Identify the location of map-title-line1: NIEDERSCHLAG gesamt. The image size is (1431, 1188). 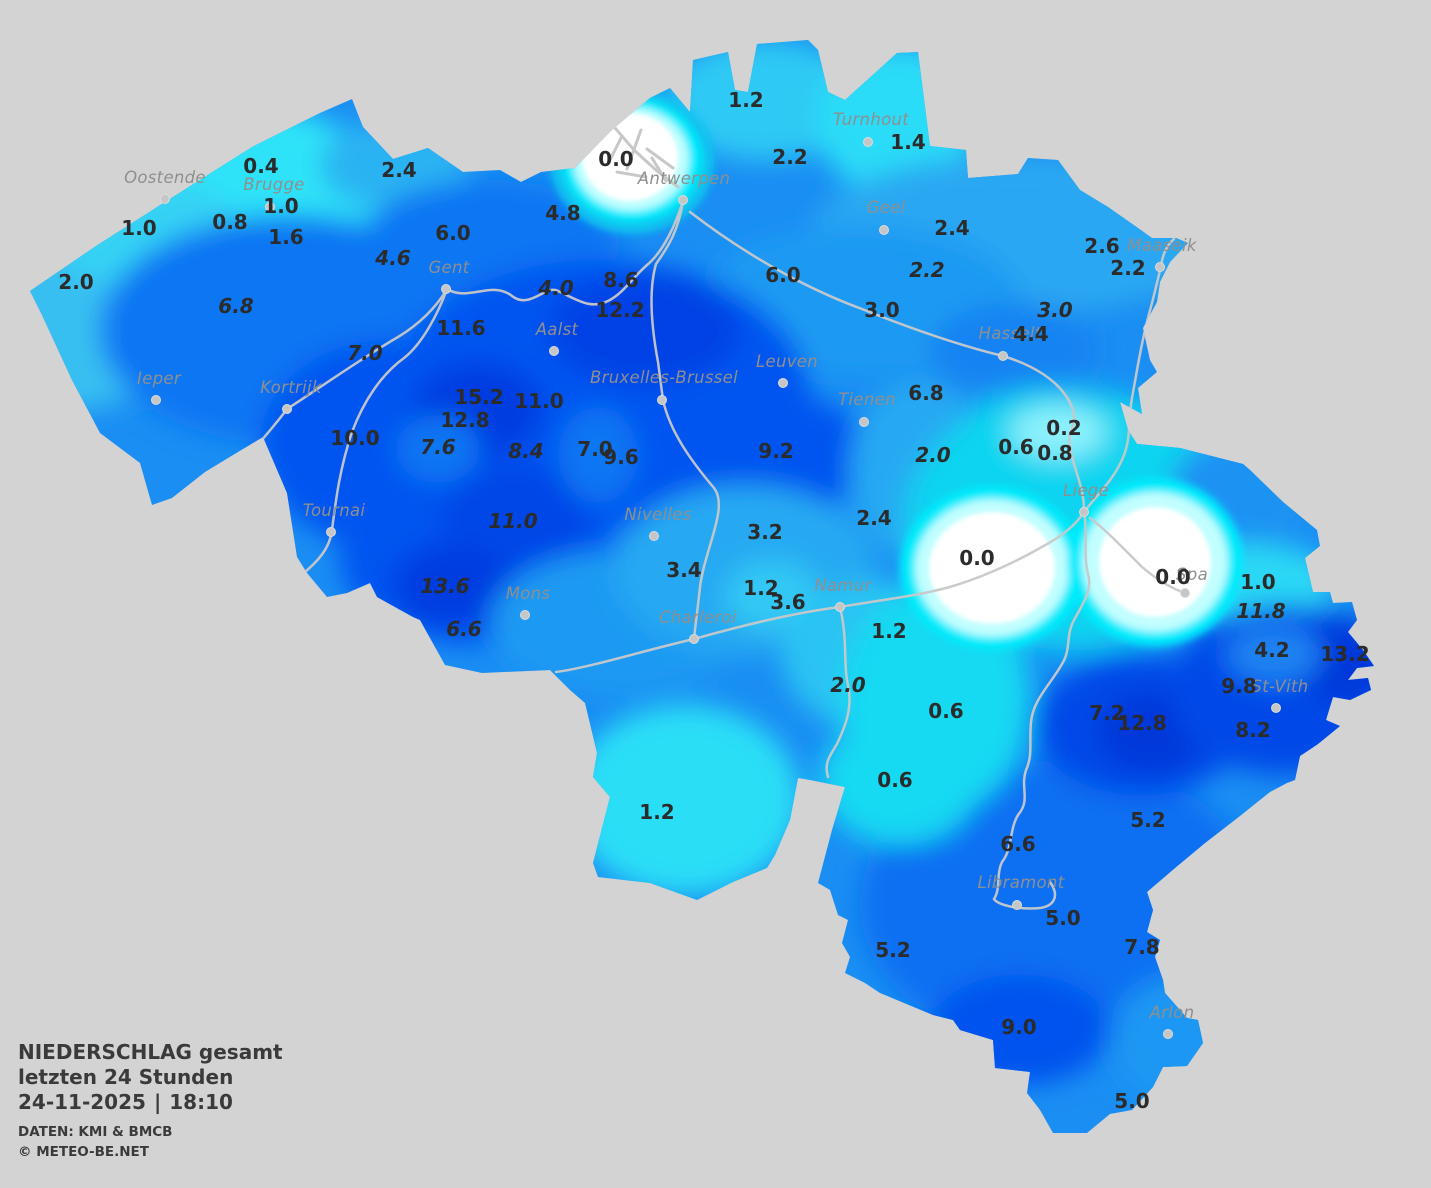
(150, 1052).